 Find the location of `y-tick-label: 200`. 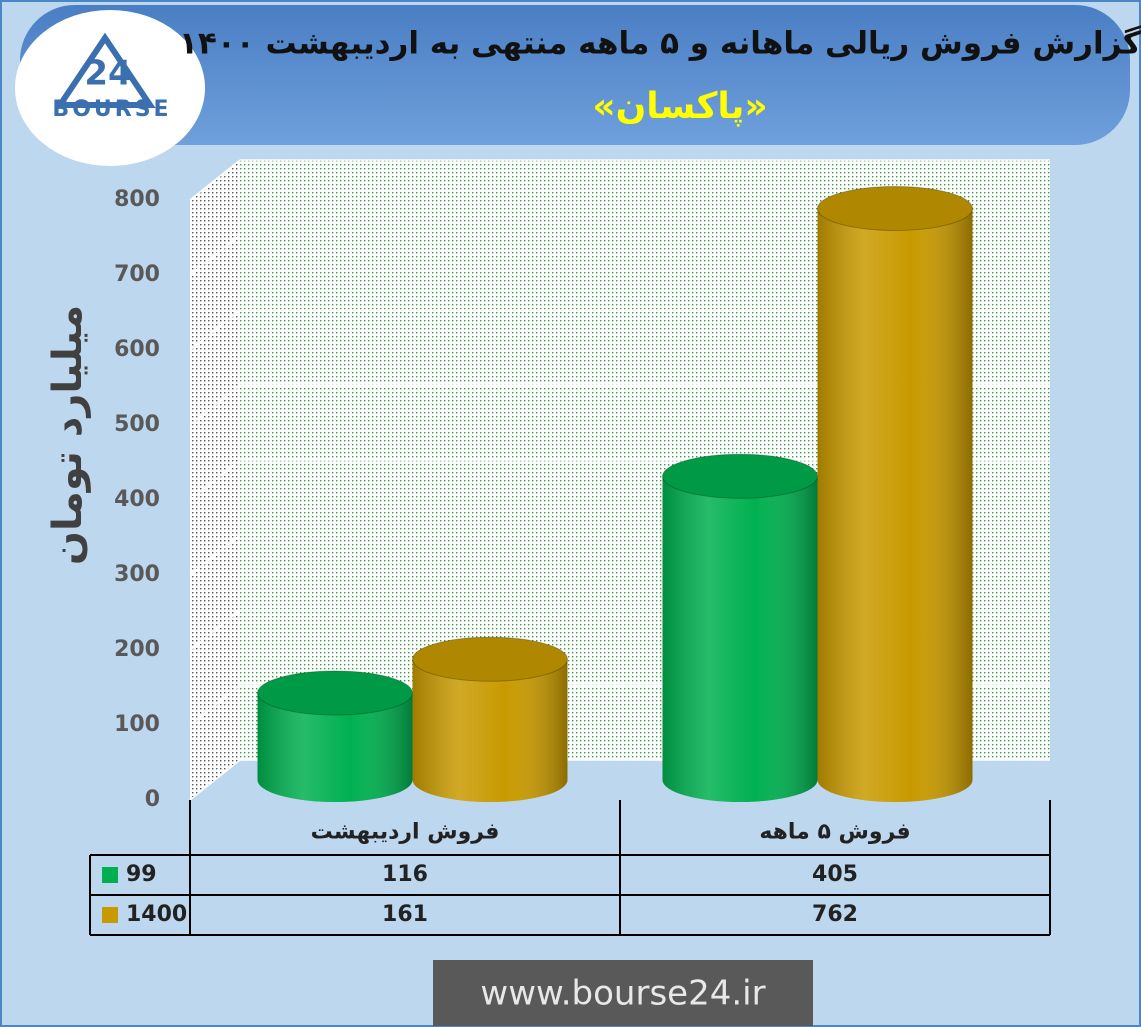

y-tick-label: 200 is located at coordinates (137, 649).